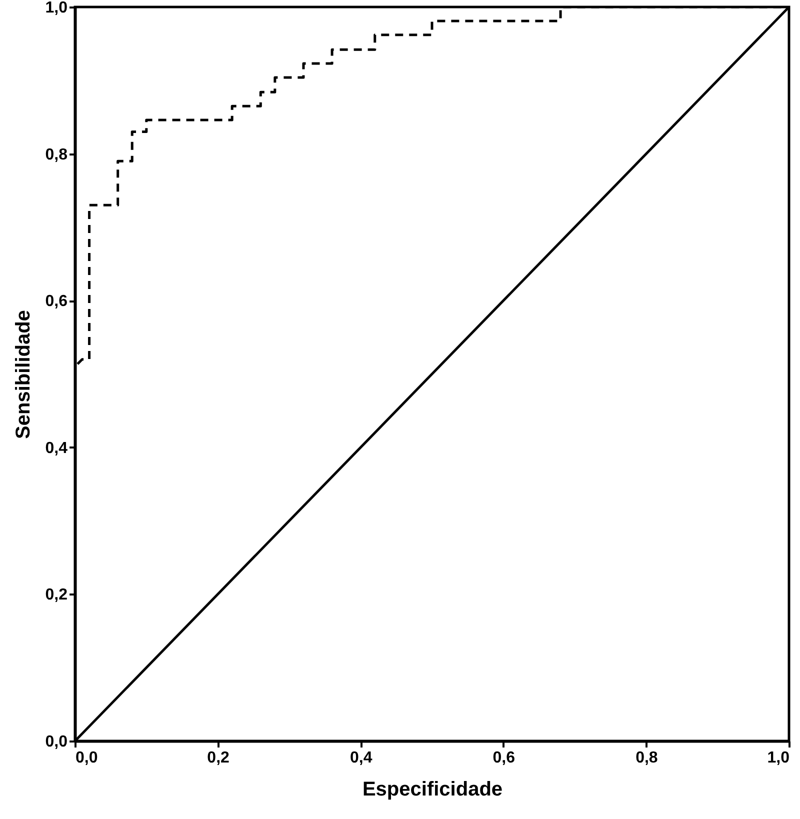  Describe the element at coordinates (218, 758) in the screenshot. I see `x-tick-label: 0,2` at that location.